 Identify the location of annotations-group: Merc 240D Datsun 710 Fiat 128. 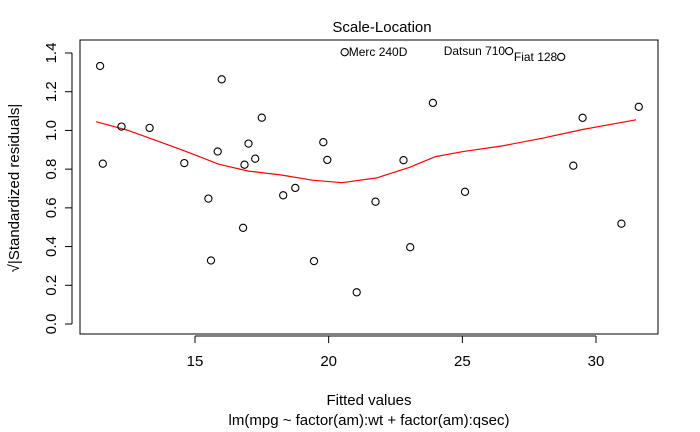
(453, 54).